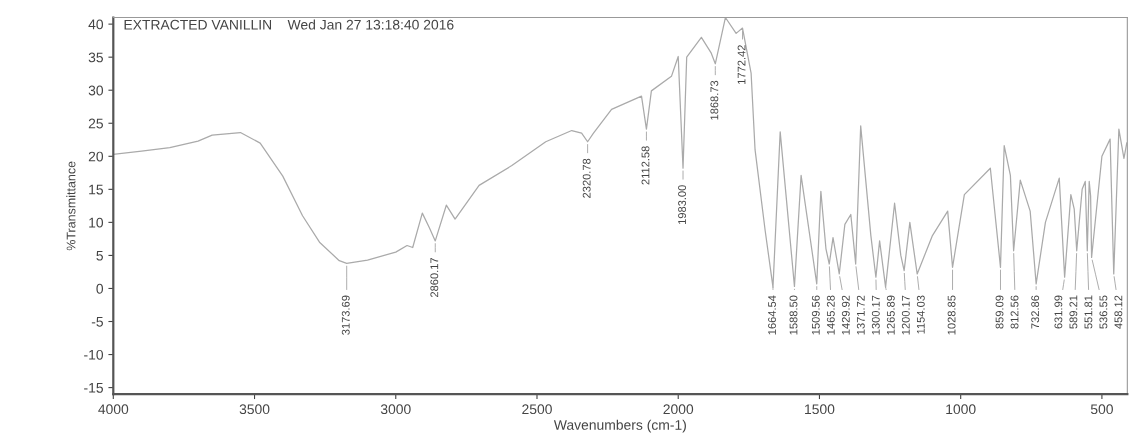 This screenshot has width=1133, height=438. I want to click on x-axis-title: Wavenumbers (cm-1), so click(619, 426).